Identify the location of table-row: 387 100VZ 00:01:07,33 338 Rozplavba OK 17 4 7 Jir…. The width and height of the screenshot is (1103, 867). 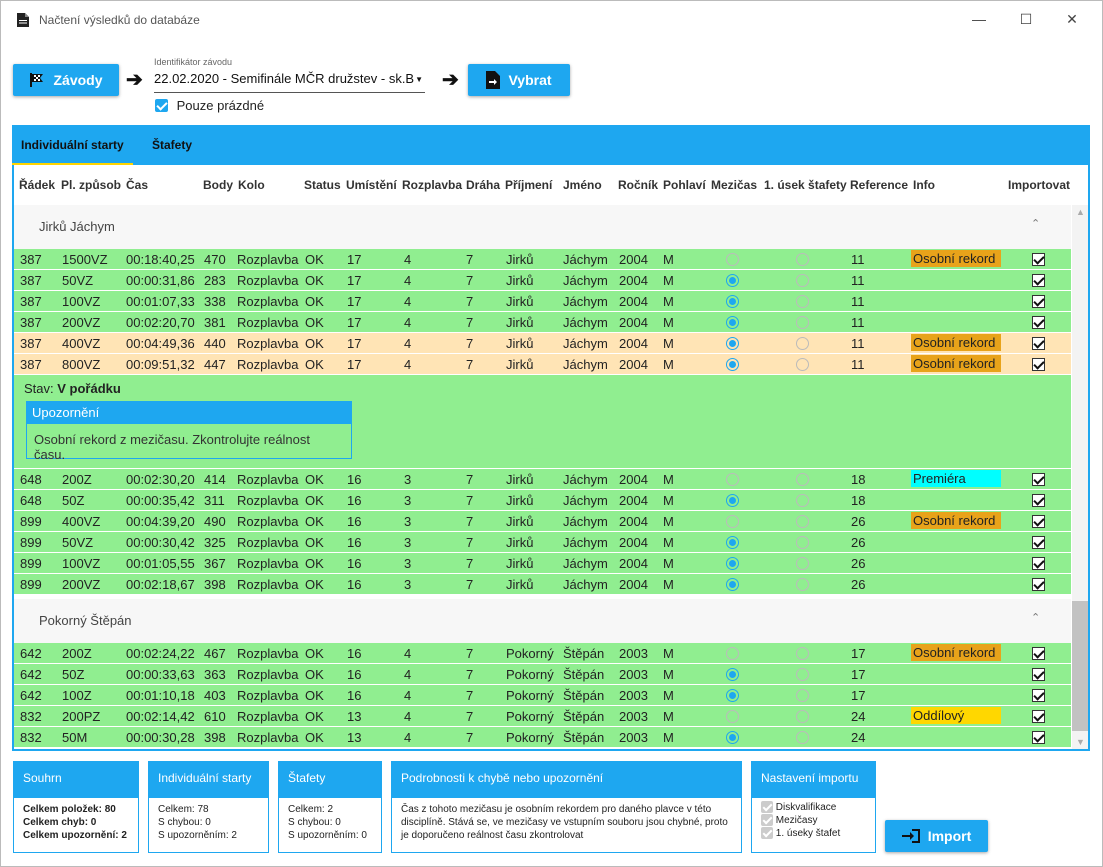
(542, 301).